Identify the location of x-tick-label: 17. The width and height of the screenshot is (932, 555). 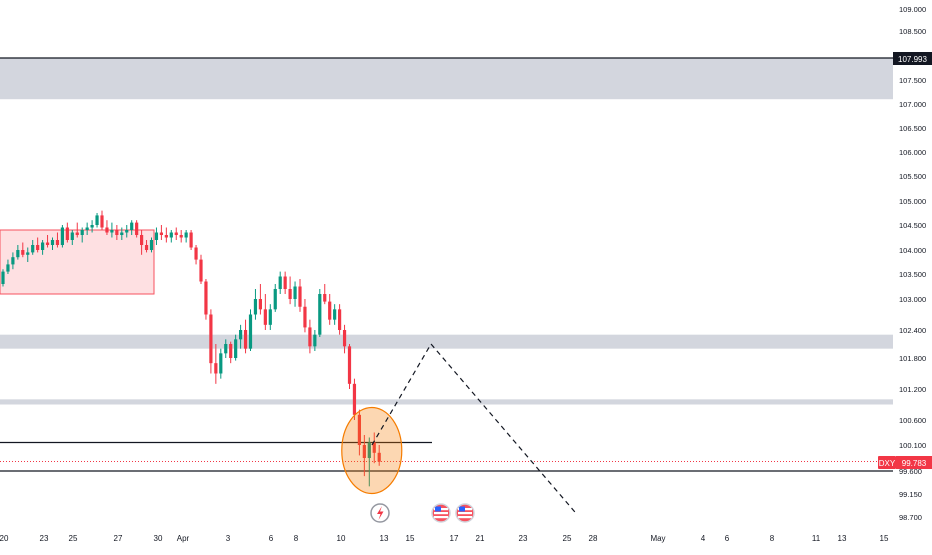
(454, 538).